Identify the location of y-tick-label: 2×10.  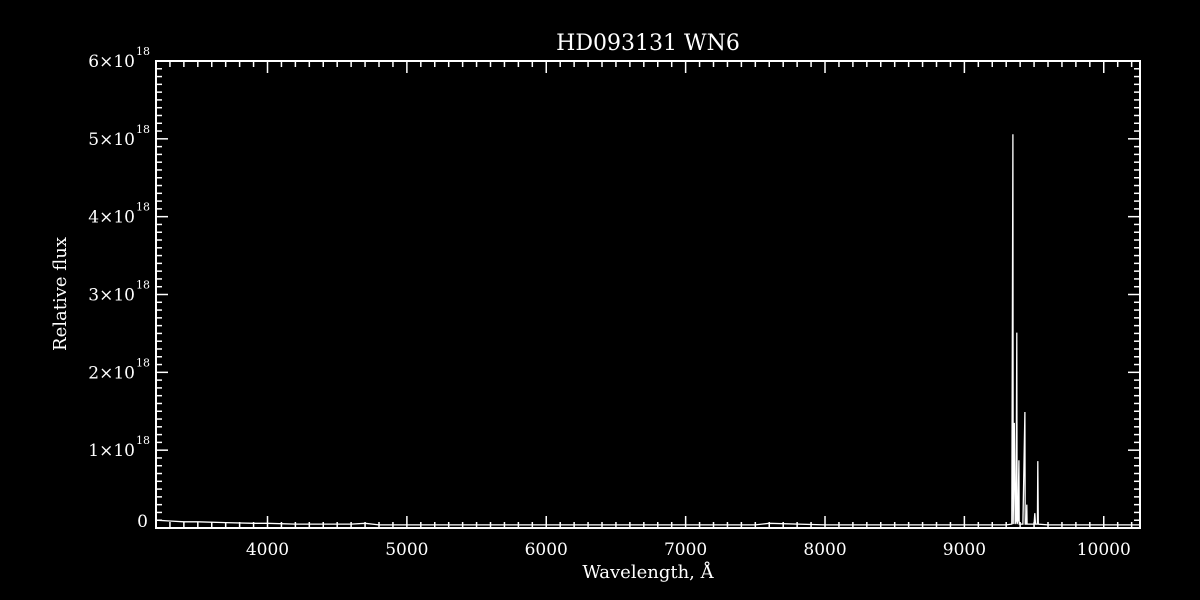
(111, 373).